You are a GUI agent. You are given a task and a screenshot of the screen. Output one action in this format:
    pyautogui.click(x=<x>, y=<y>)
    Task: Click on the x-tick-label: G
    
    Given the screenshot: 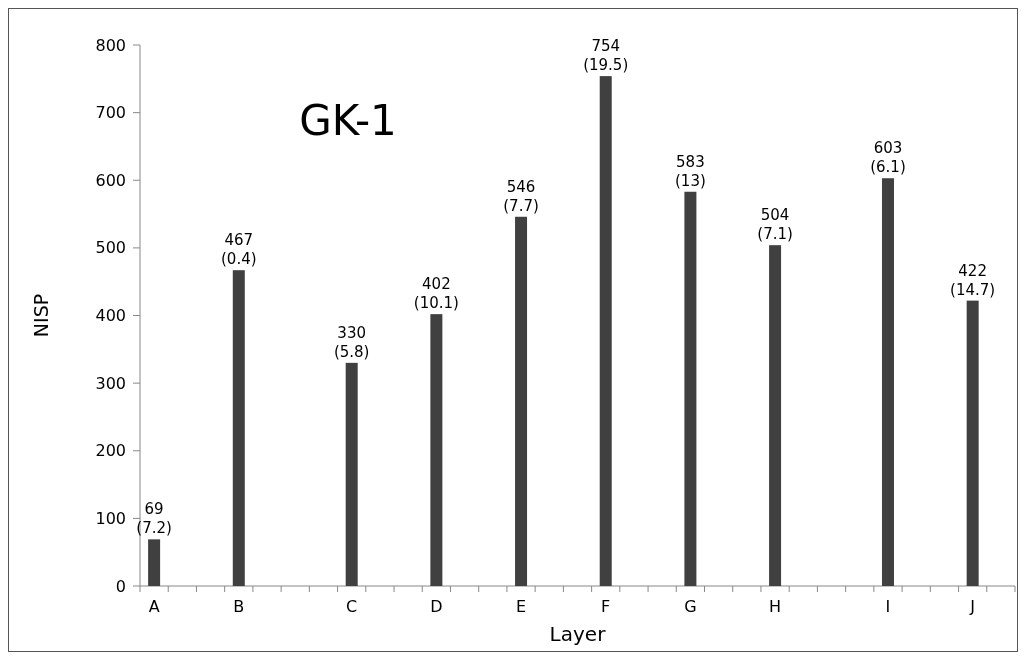 What is the action you would take?
    pyautogui.click(x=690, y=606)
    